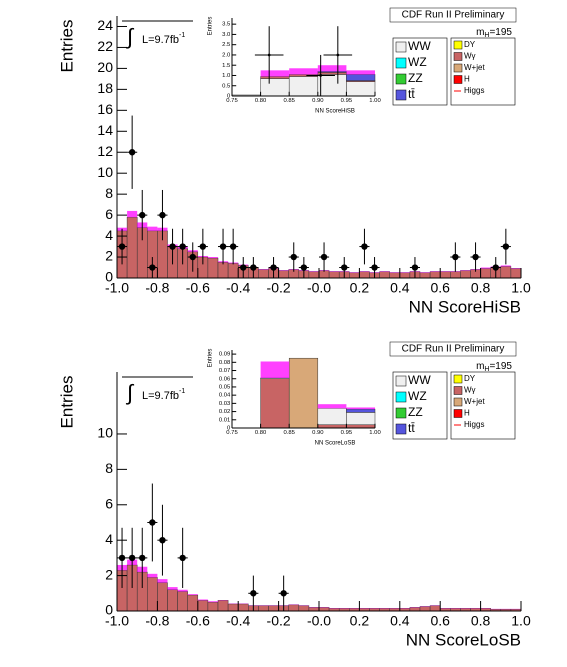  Describe the element at coordinates (109, 277) in the screenshot. I see `y-tick-label: 0` at that location.